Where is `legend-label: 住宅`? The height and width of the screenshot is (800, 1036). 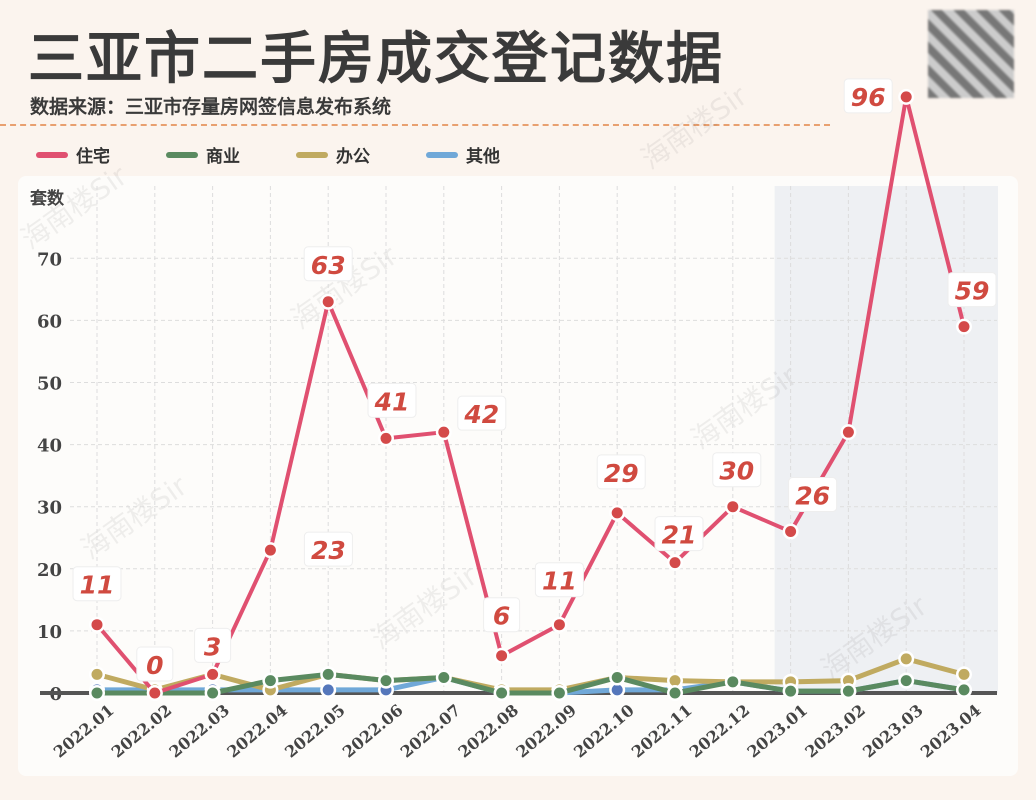 legend-label: 住宅 is located at coordinates (93, 157).